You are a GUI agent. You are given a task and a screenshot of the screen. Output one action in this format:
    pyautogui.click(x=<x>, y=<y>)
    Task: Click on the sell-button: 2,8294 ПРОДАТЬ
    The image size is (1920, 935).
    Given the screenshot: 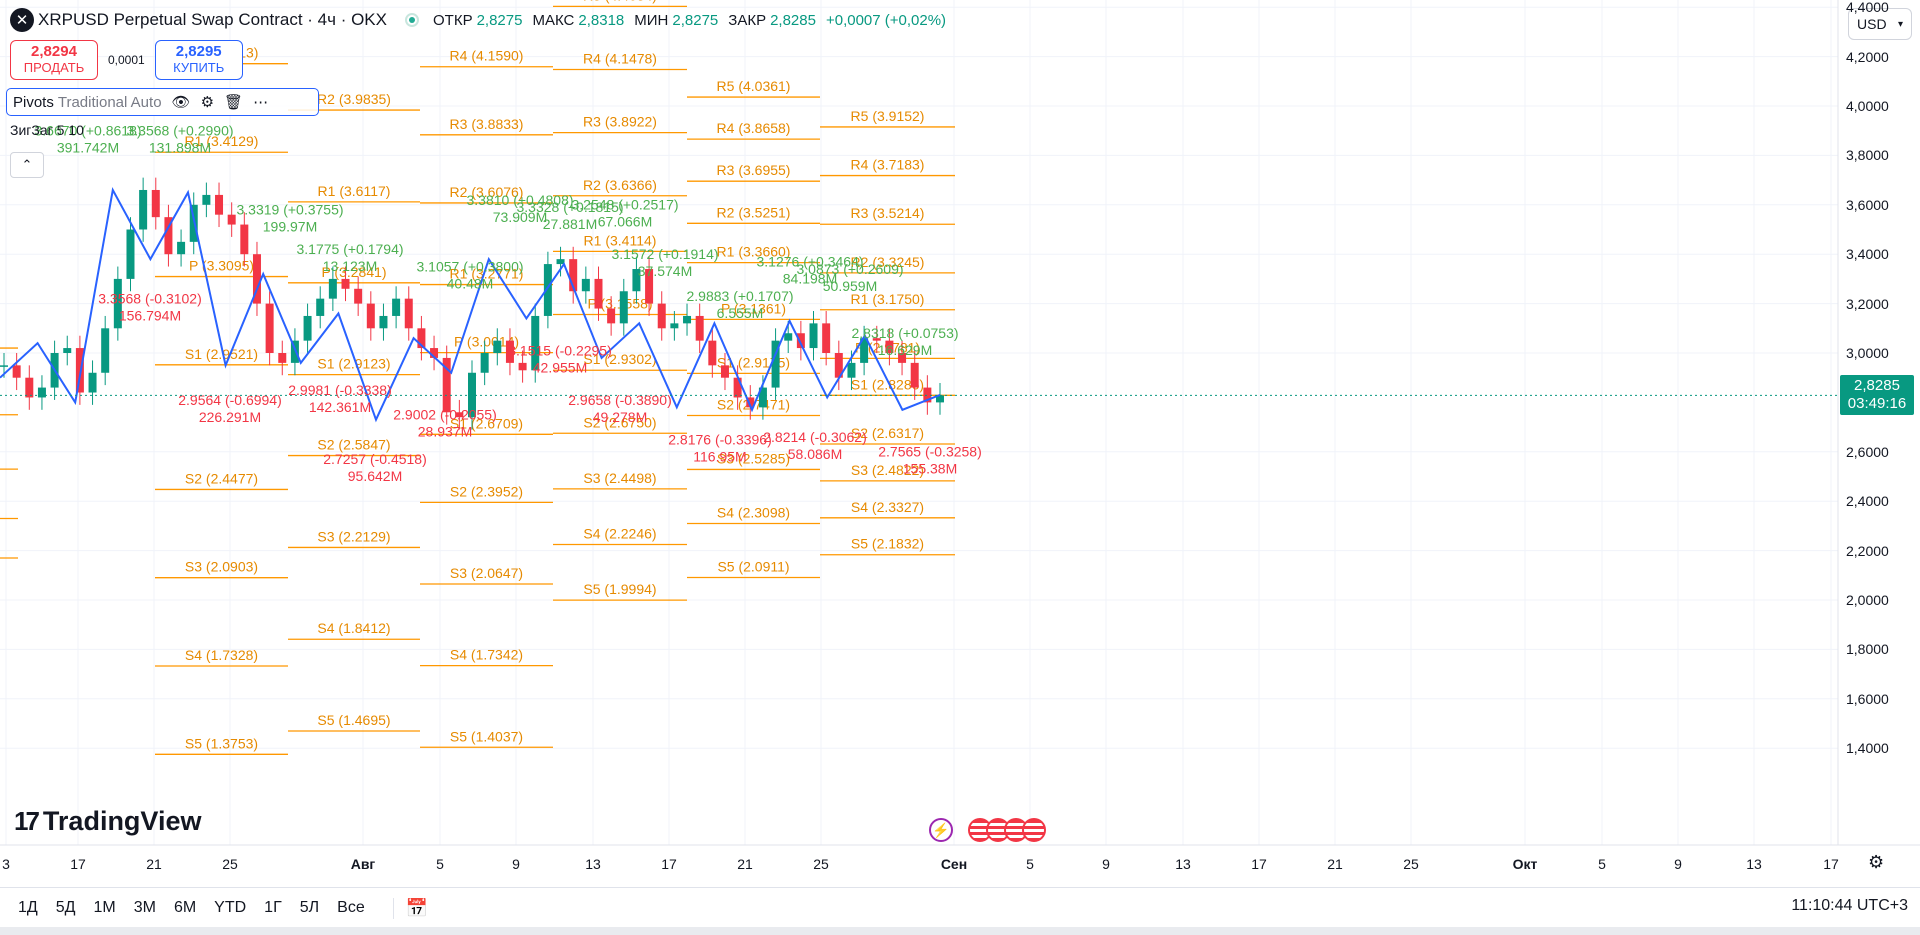 What is the action you would take?
    pyautogui.click(x=54, y=60)
    